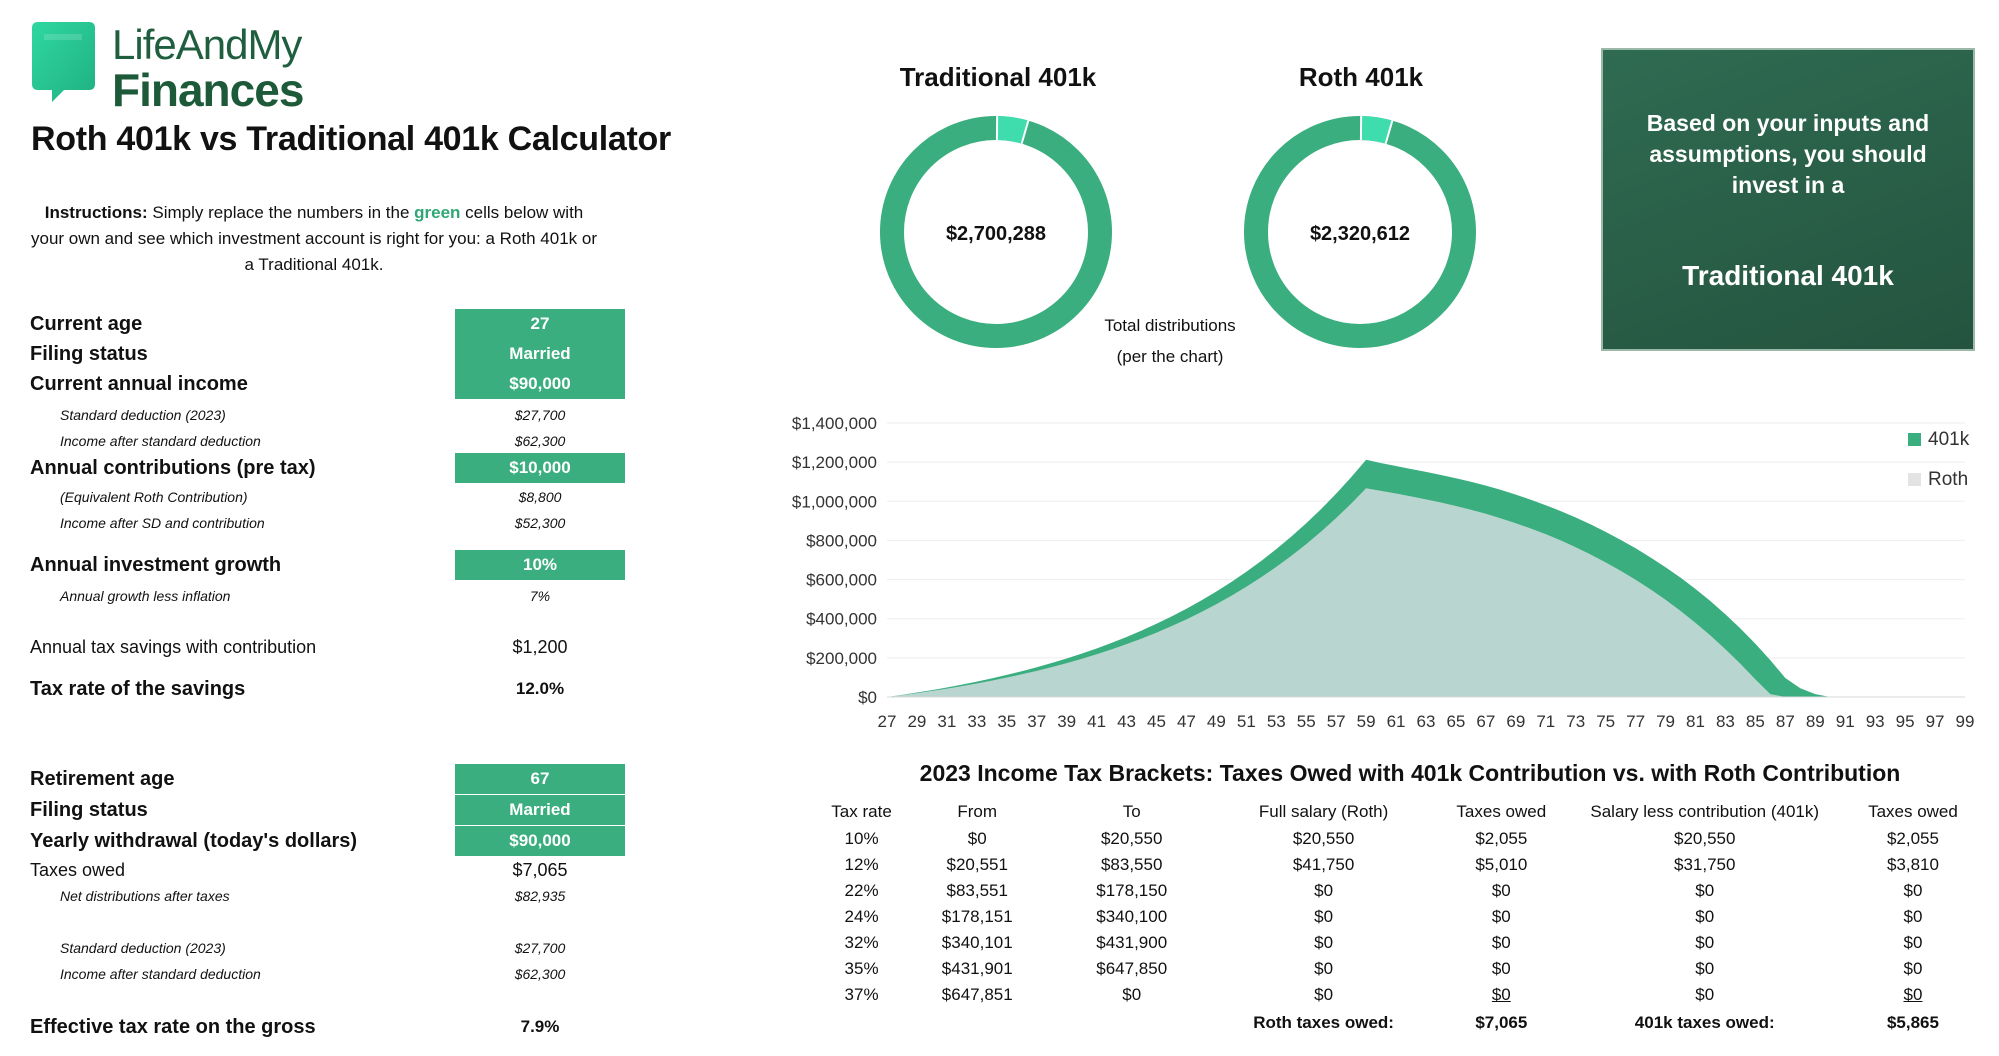  What do you see at coordinates (540, 497) in the screenshot?
I see `equiv-roth-value: $8,800` at bounding box center [540, 497].